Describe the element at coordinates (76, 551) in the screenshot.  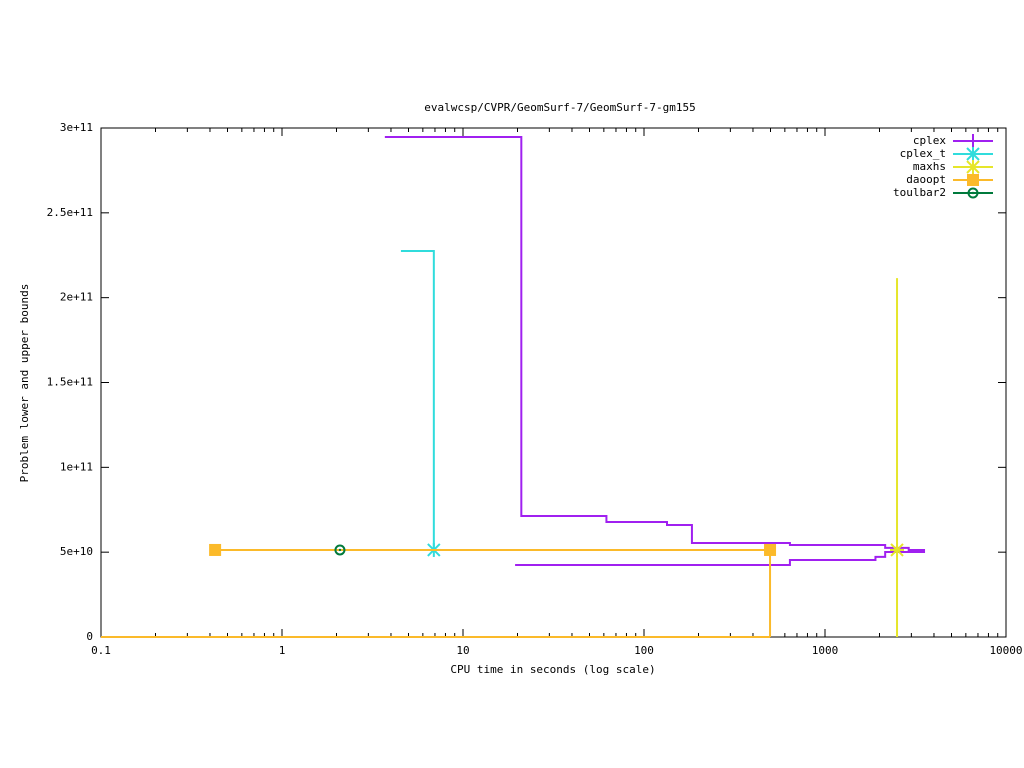
I see `y-tick-label: 5e+10` at that location.